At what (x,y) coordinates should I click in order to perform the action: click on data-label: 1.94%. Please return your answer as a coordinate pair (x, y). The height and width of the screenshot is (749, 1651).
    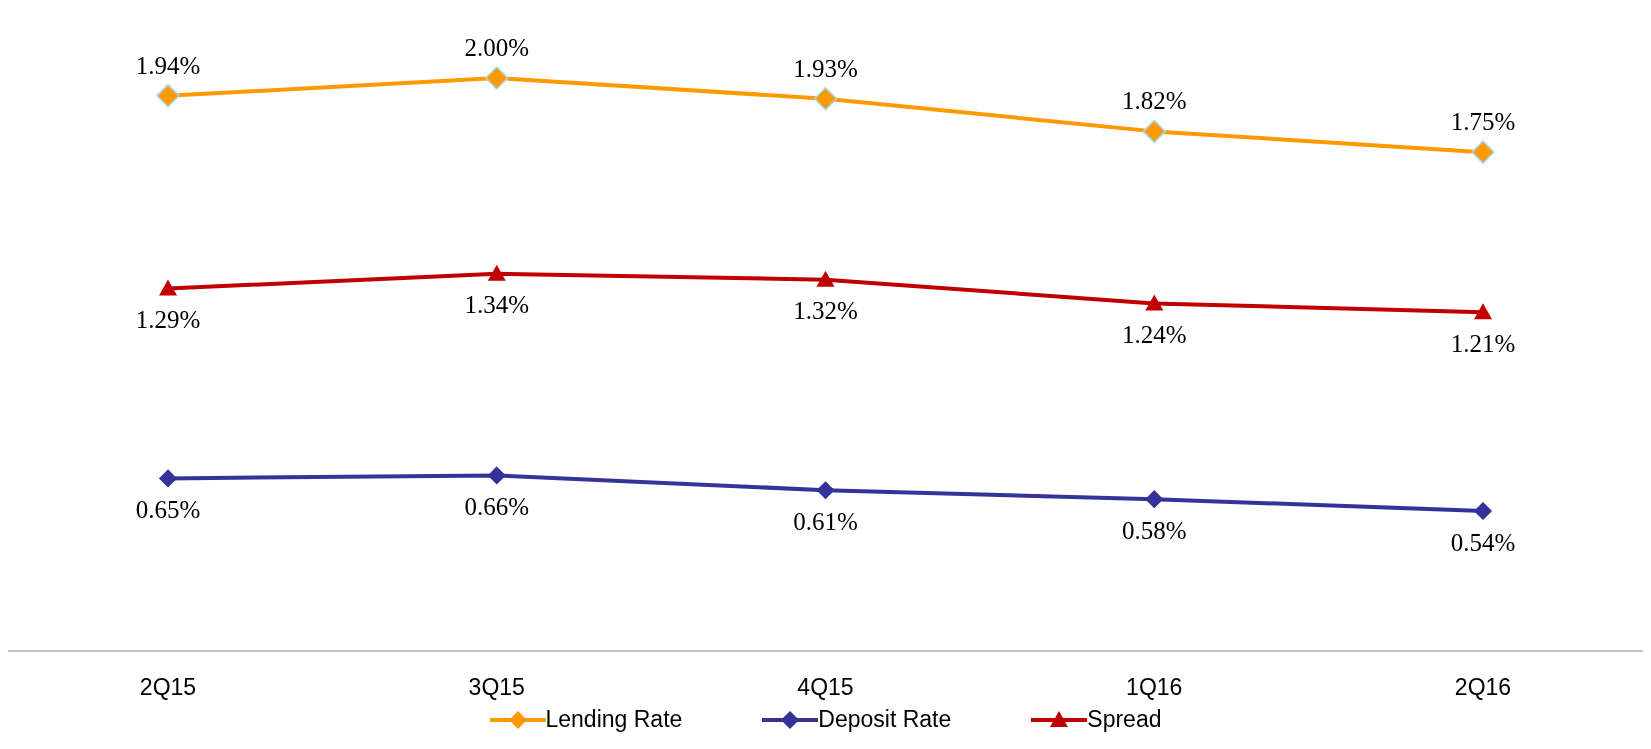
    Looking at the image, I should click on (168, 65).